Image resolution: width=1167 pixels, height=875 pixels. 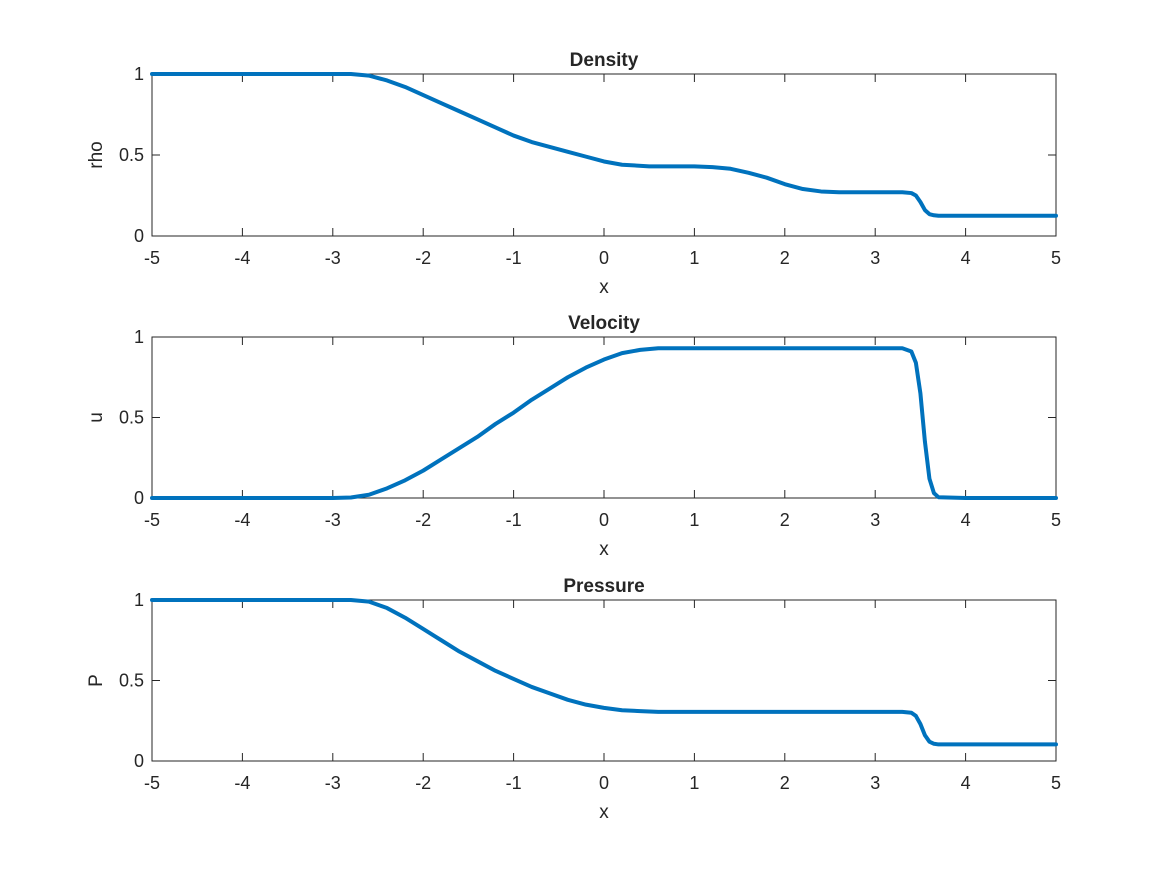 What do you see at coordinates (96, 680) in the screenshot?
I see `y-axis-label: P` at bounding box center [96, 680].